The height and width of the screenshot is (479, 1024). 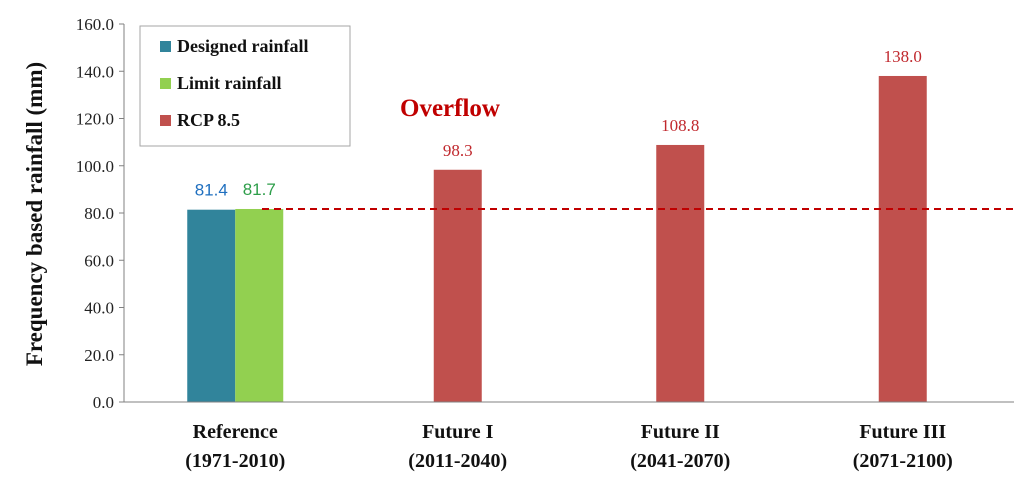 I want to click on y-tick-label: 100.0, so click(x=95, y=166).